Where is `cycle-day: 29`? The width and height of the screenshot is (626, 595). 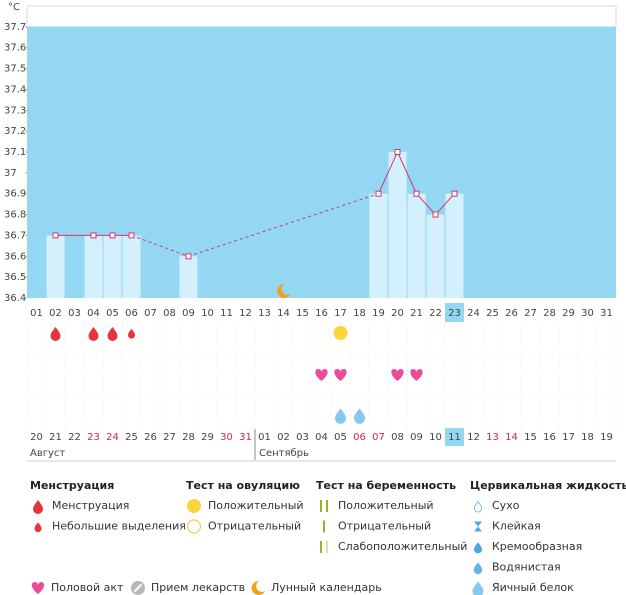 cycle-day: 29 is located at coordinates (207, 437).